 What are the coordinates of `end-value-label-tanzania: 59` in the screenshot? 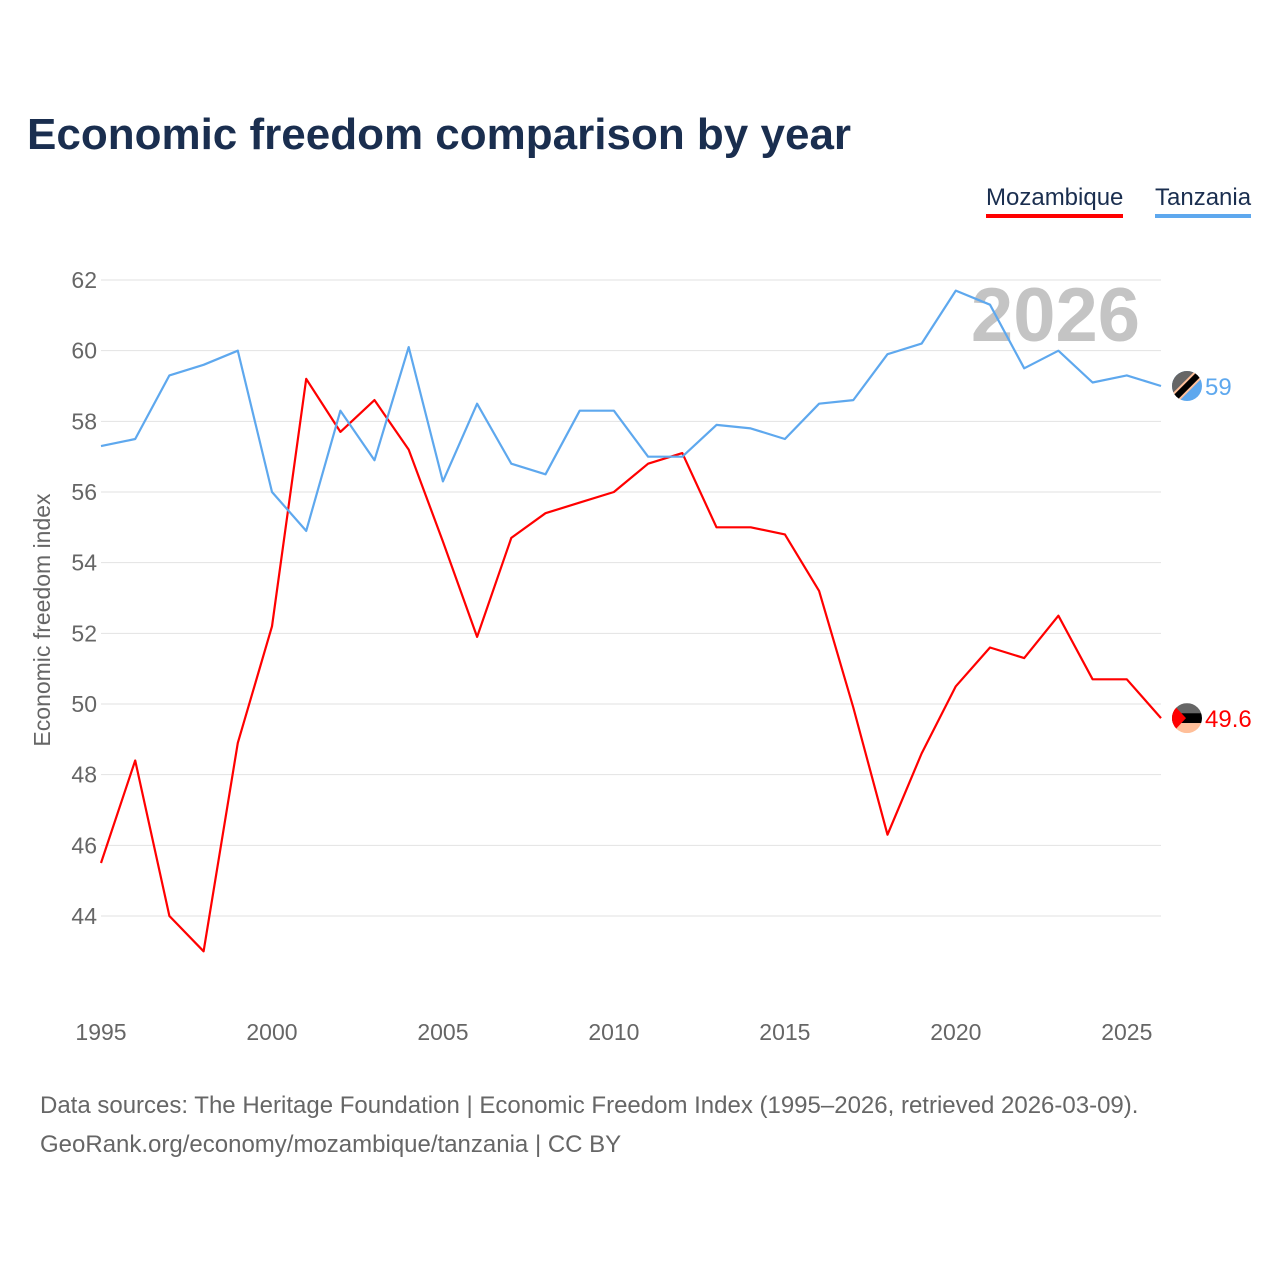 It's located at (1218, 387).